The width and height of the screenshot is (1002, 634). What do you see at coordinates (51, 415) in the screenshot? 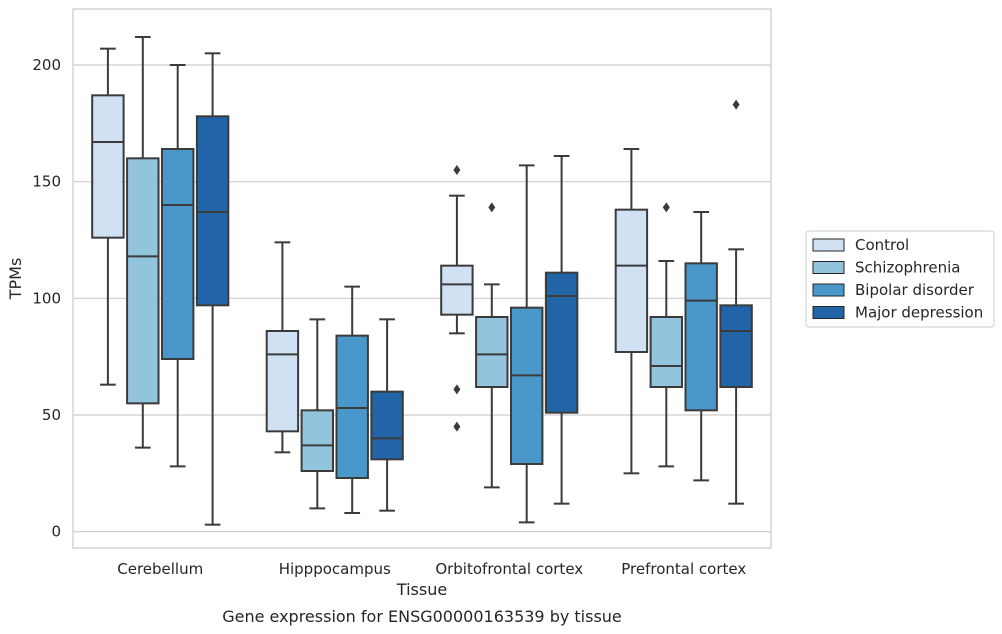
I see `y-tick-label: 50` at bounding box center [51, 415].